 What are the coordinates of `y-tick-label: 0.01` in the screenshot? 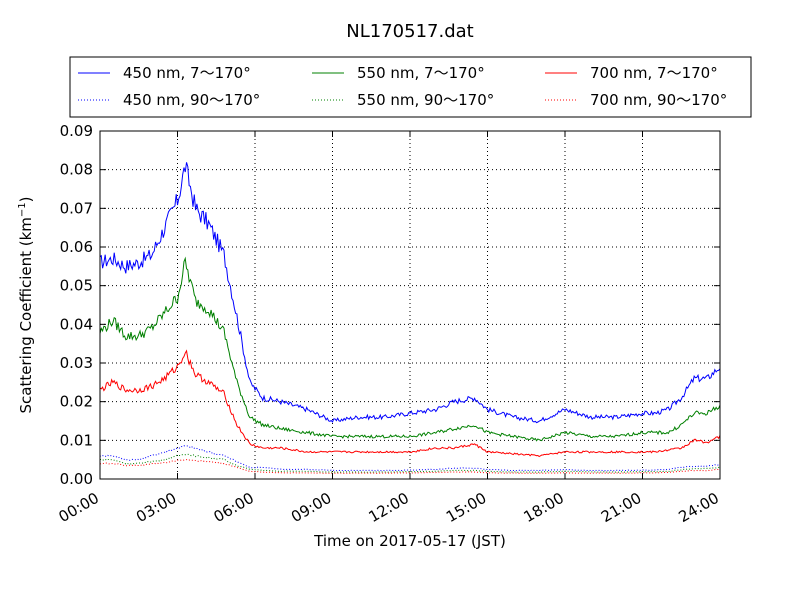 It's located at (76, 440).